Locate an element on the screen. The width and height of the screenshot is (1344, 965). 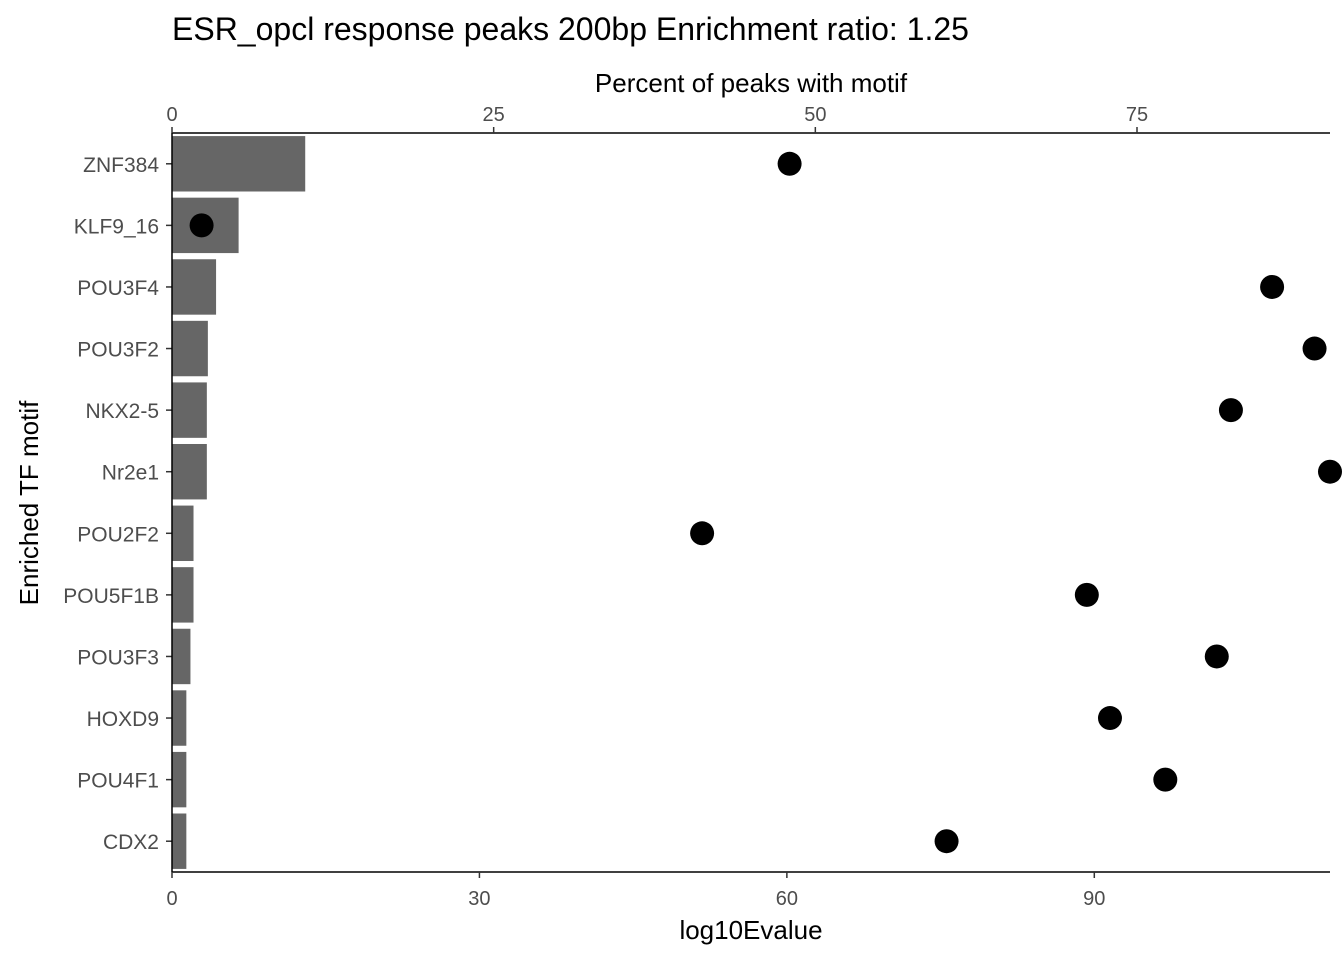
bottom-axis-title: log10Evalue is located at coordinates (750, 930).